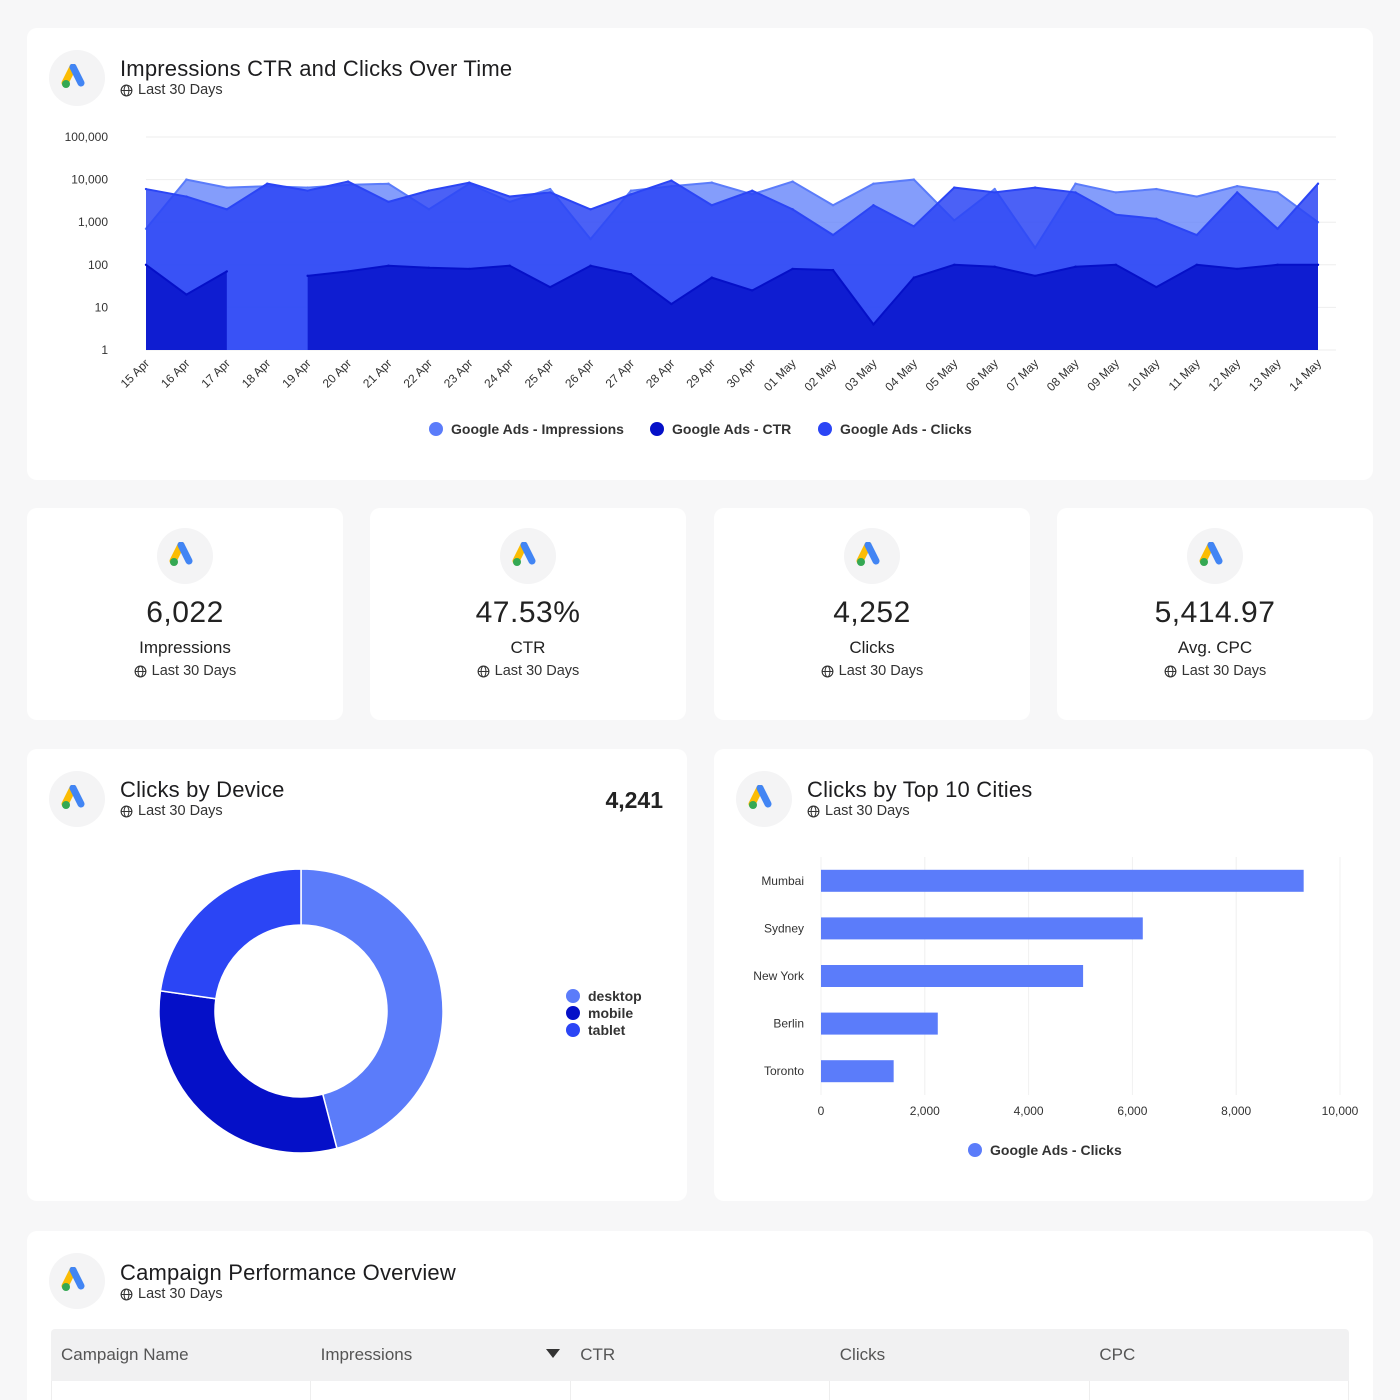 The width and height of the screenshot is (1400, 1400). What do you see at coordinates (942, 375) in the screenshot?
I see `x-tick-label: 05 May` at bounding box center [942, 375].